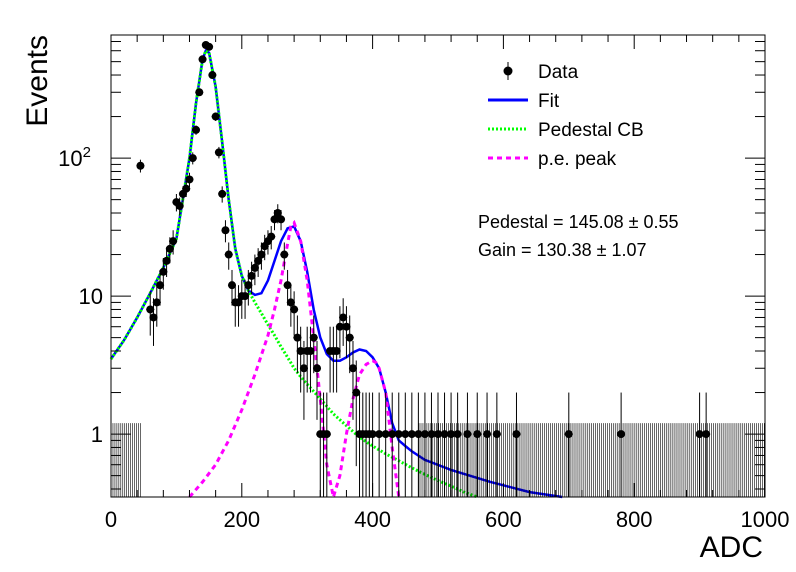 The height and width of the screenshot is (572, 796). I want to click on legend-entry: Data, so click(541, 72).